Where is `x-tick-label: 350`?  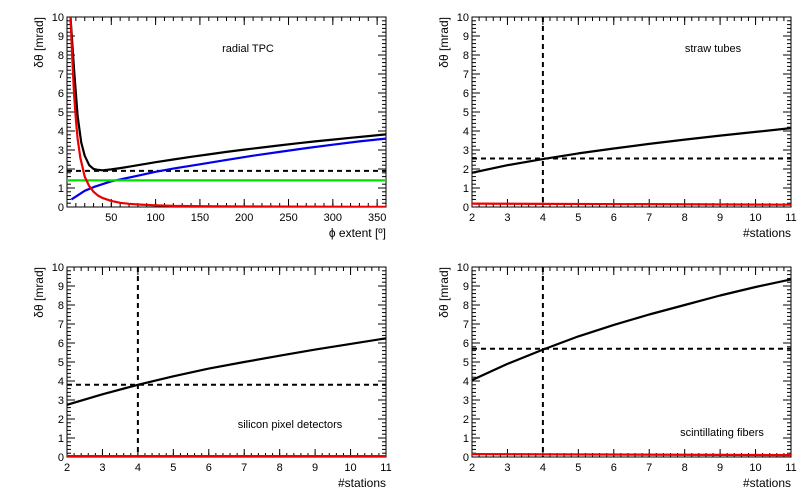
x-tick-label: 350 is located at coordinates (377, 218).